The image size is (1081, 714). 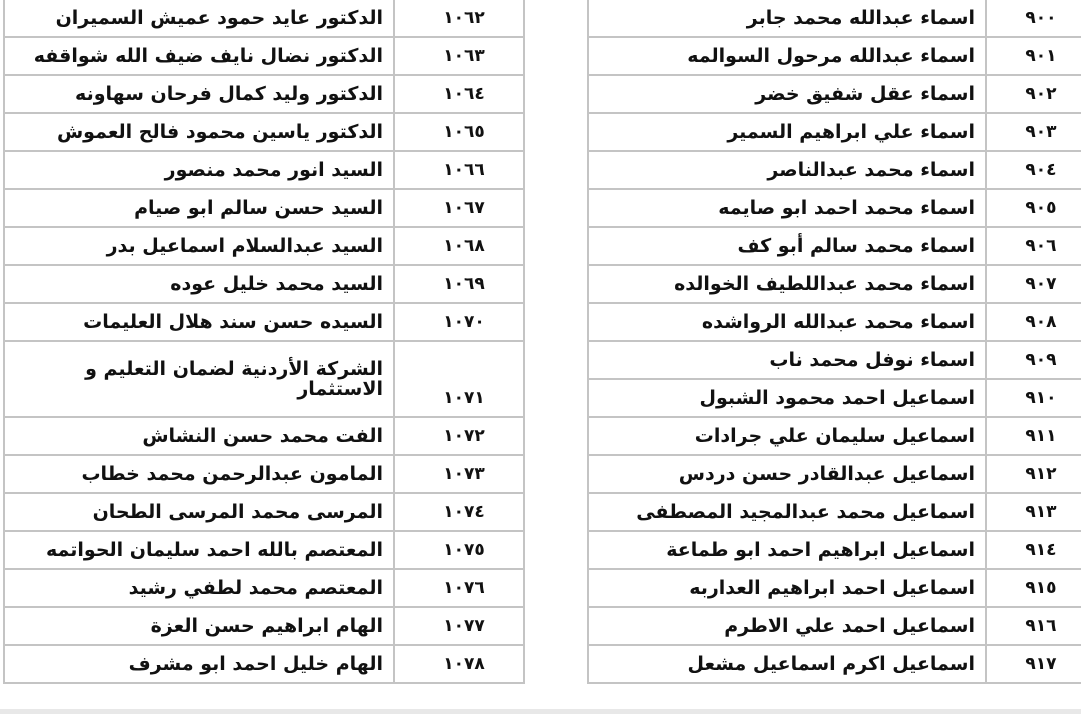 What do you see at coordinates (787, 208) in the screenshot?
I see `row-name: اسماء محمد احمد ابو صايمه` at bounding box center [787, 208].